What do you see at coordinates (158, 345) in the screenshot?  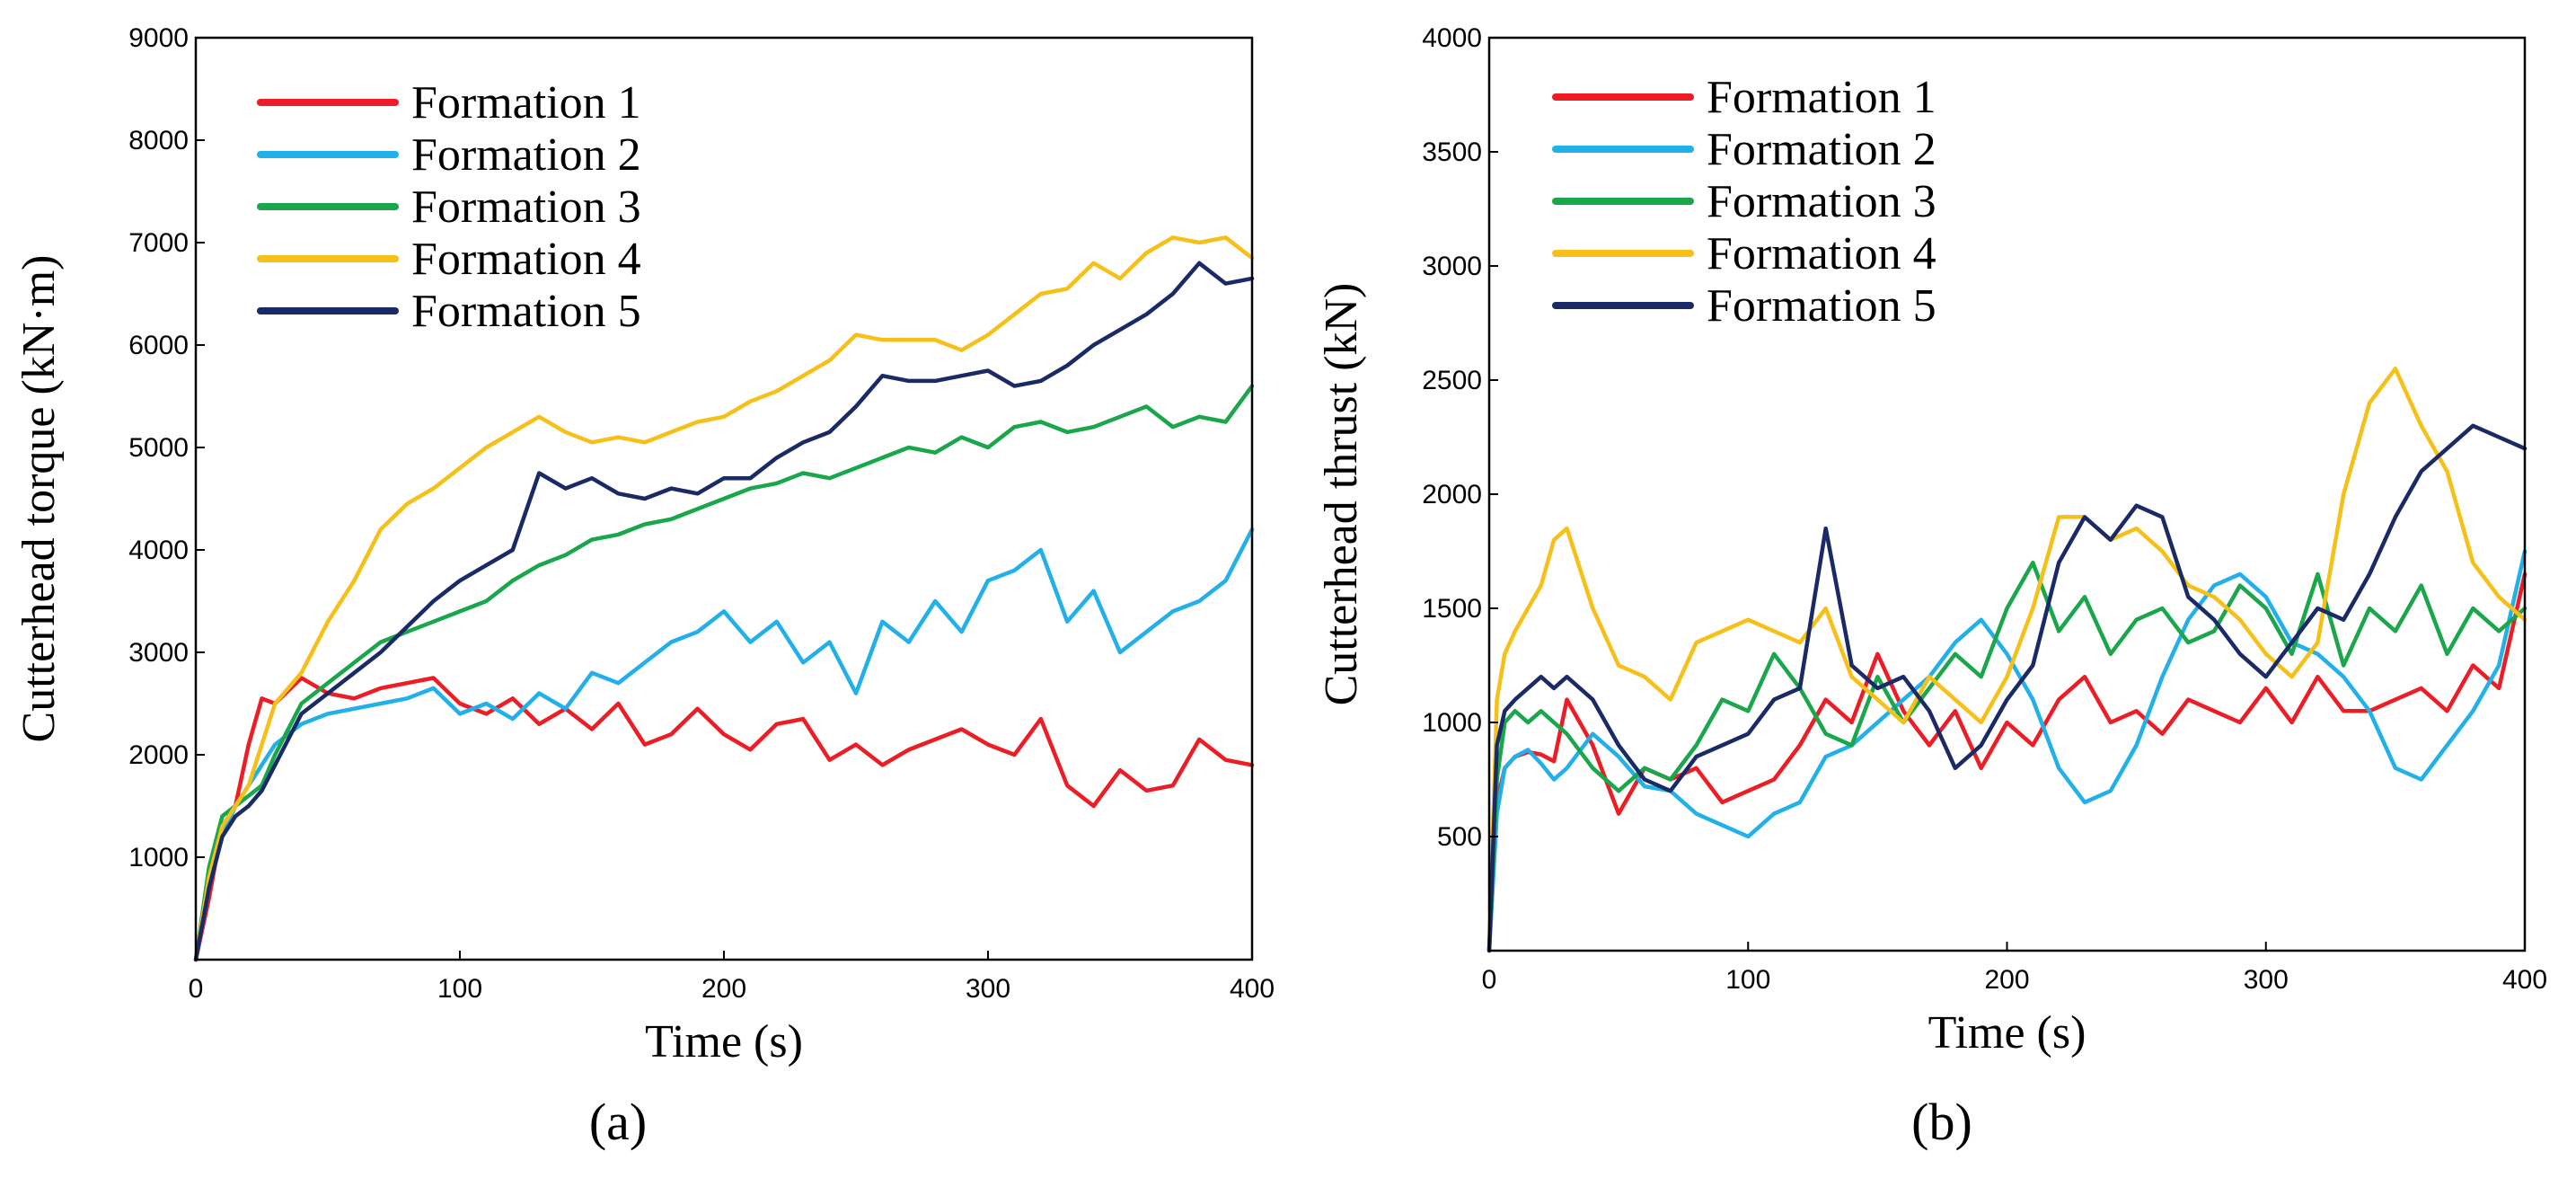 I see `y-tick-label: 6000` at bounding box center [158, 345].